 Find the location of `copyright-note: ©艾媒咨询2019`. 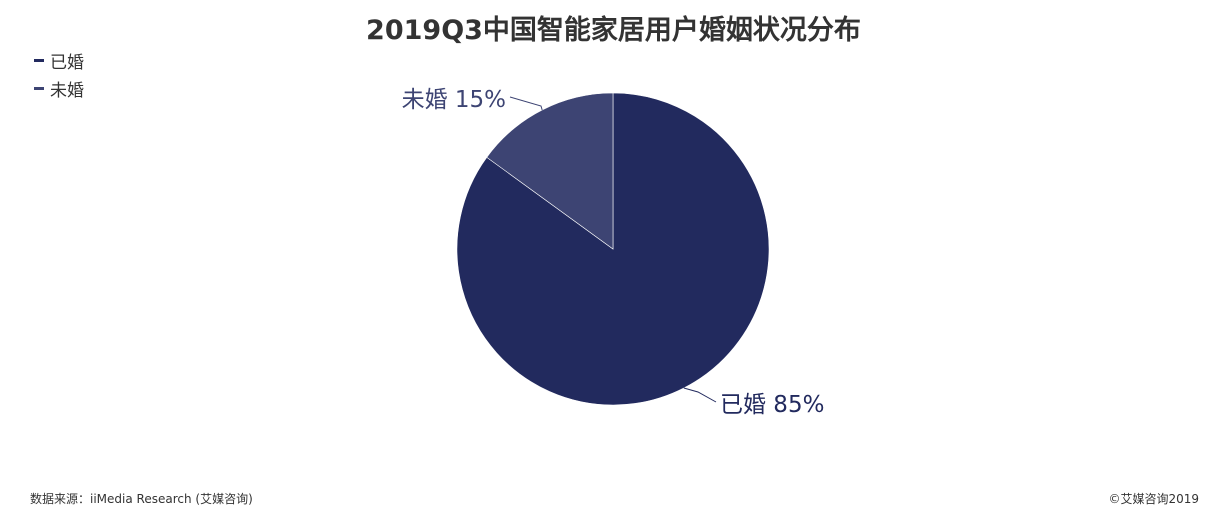

copyright-note: ©艾媒咨询2019 is located at coordinates (1153, 499).